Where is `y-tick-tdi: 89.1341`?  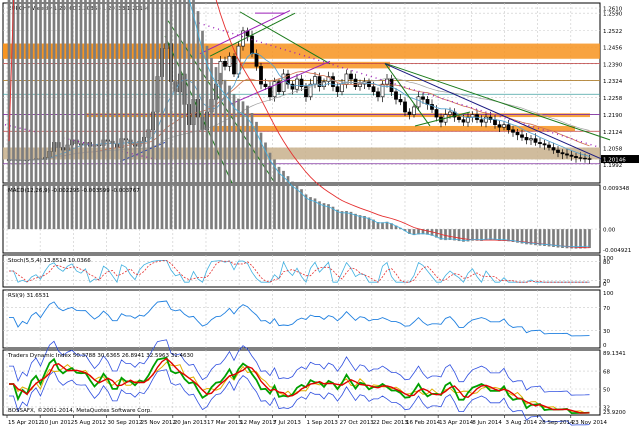
y-tick-tdi: 89.1341 is located at coordinates (614, 354).